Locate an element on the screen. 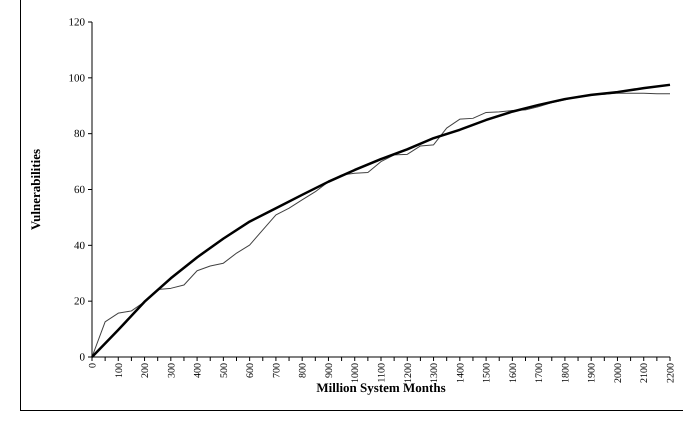 The width and height of the screenshot is (683, 430). x-tick-label: 1500 is located at coordinates (487, 373).